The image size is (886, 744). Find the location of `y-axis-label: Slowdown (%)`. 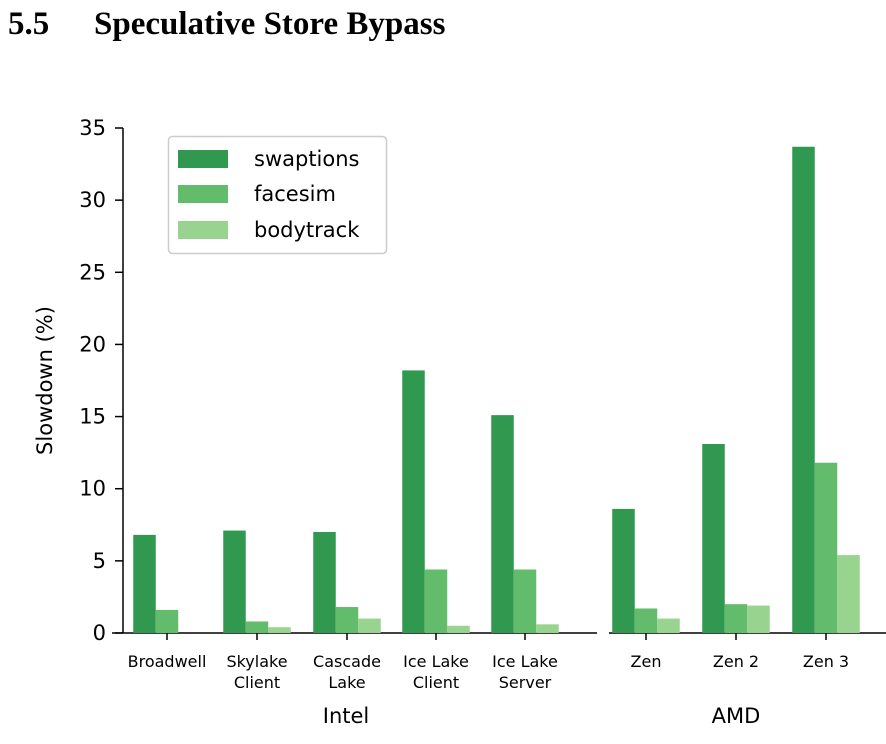

y-axis-label: Slowdown (%) is located at coordinates (45, 380).